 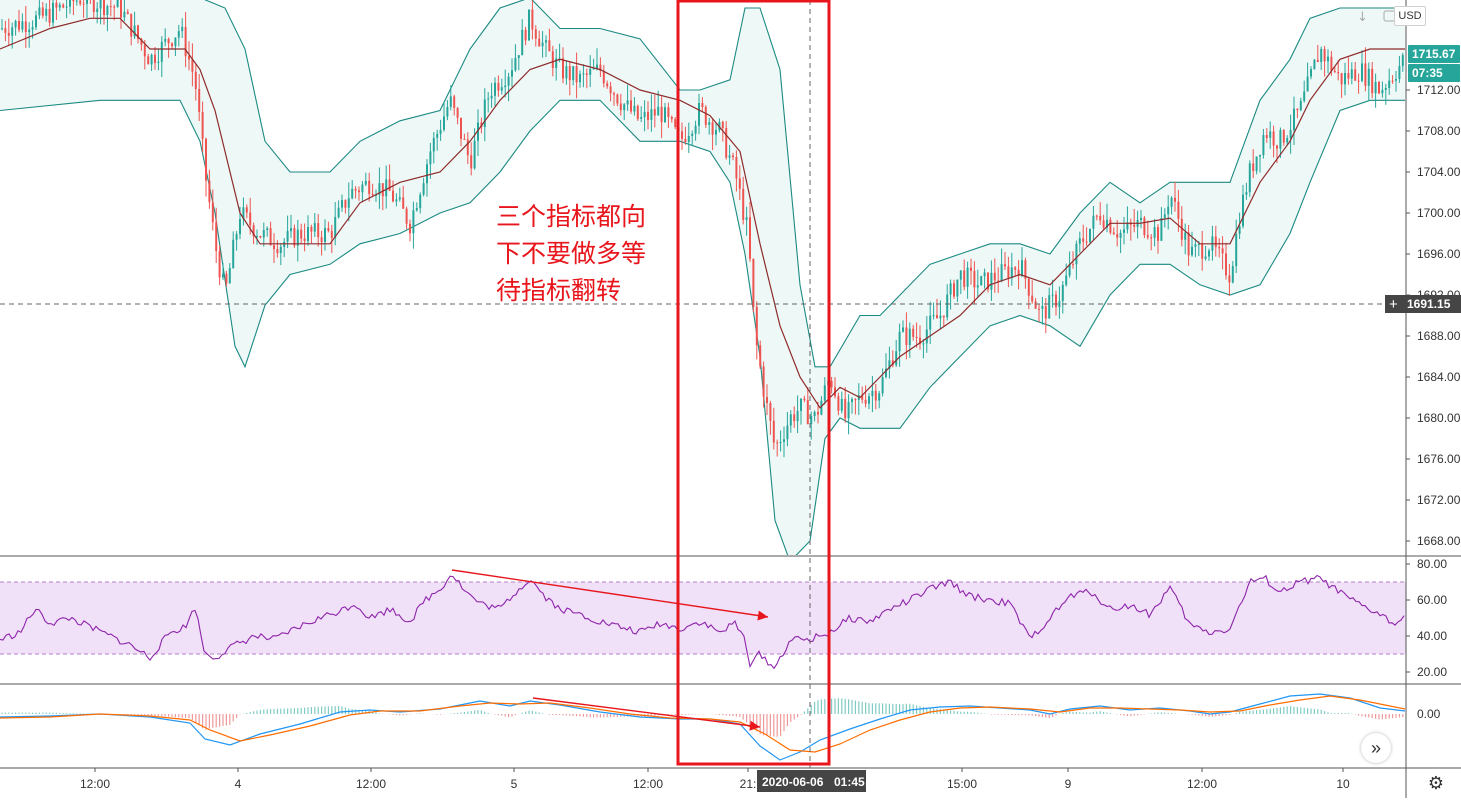 What do you see at coordinates (1439, 254) in the screenshot?
I see `y-tick-label: 1696.00` at bounding box center [1439, 254].